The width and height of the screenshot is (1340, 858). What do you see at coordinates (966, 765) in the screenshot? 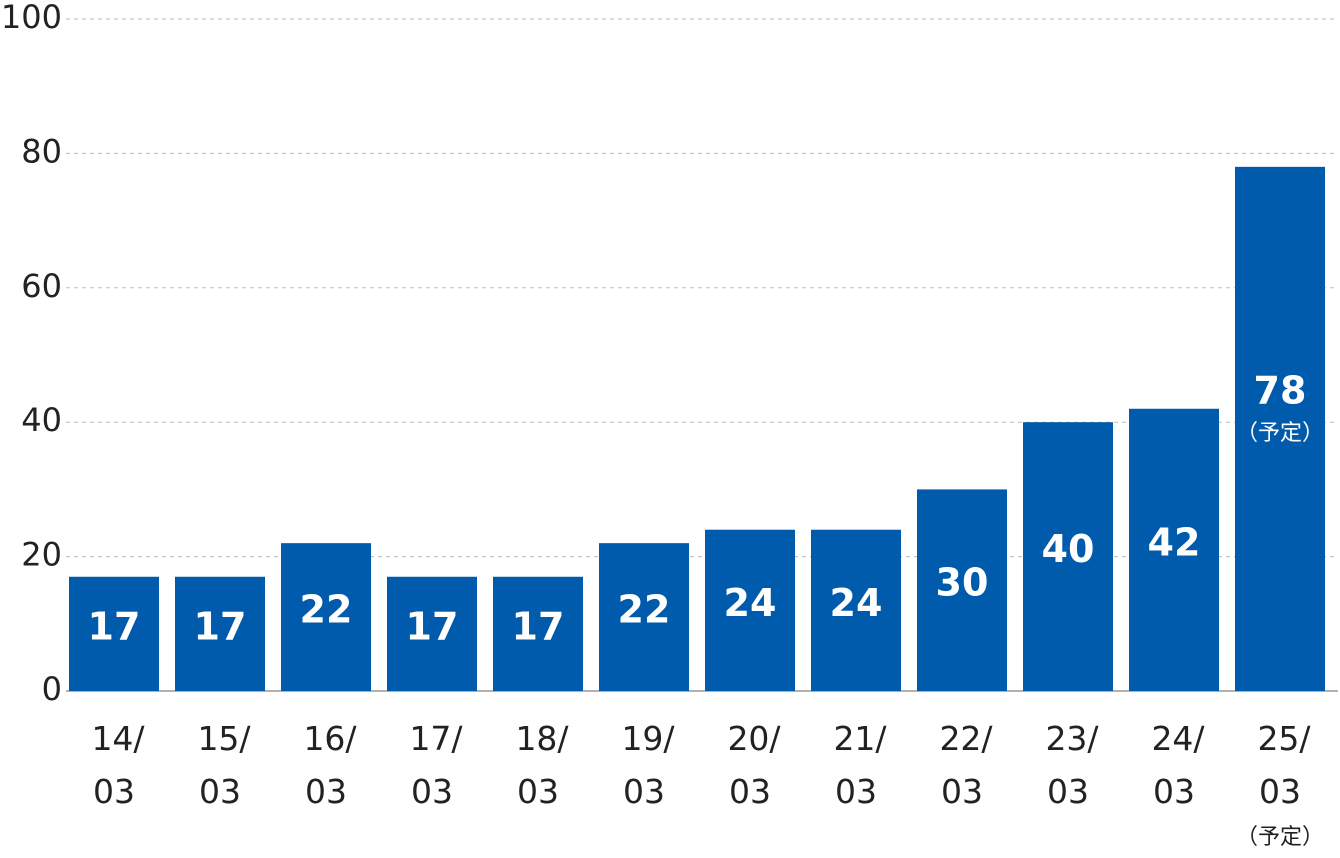
I see `x-tick-label: 22/03` at bounding box center [966, 765].